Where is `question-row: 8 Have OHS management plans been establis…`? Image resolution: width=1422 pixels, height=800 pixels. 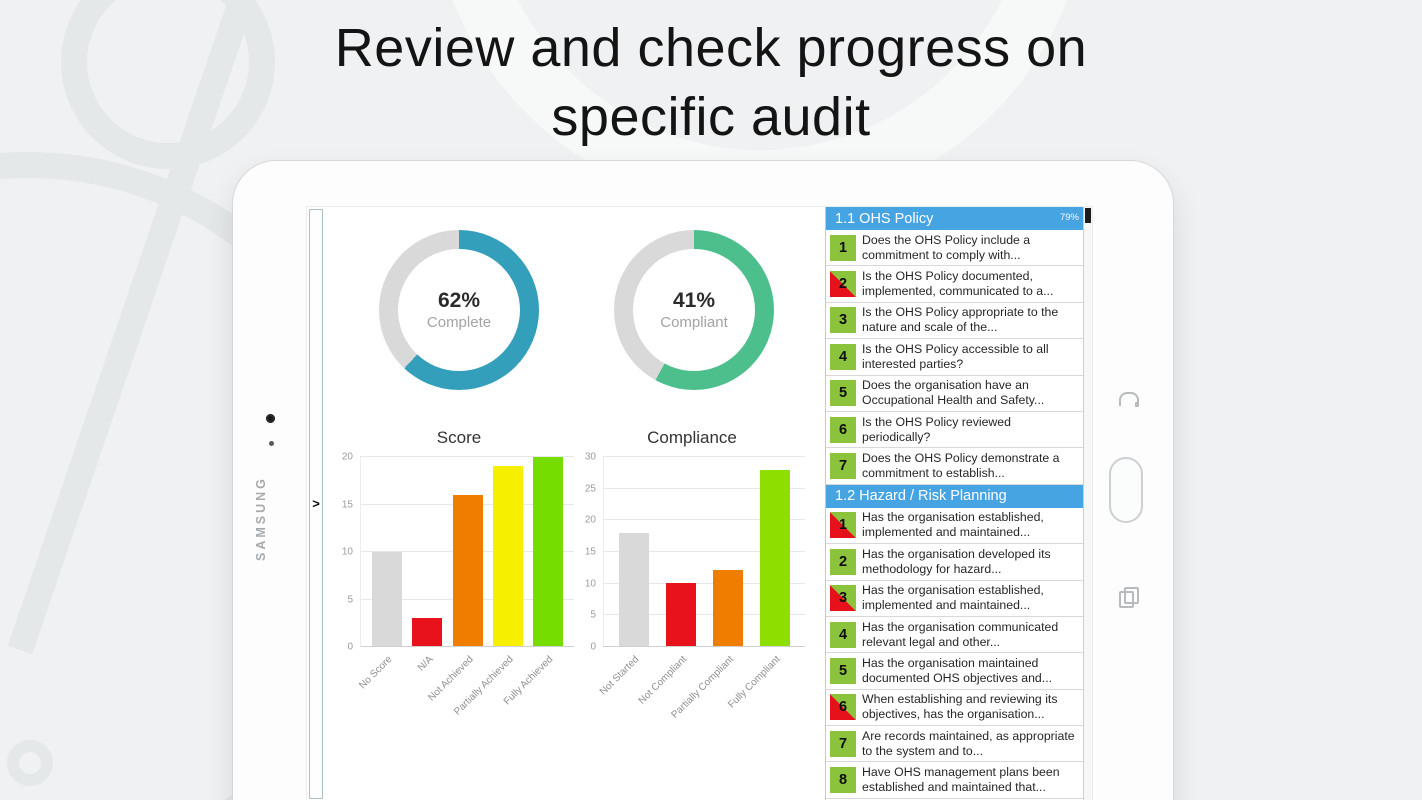 question-row: 8 Have OHS management plans been establis… is located at coordinates (954, 780).